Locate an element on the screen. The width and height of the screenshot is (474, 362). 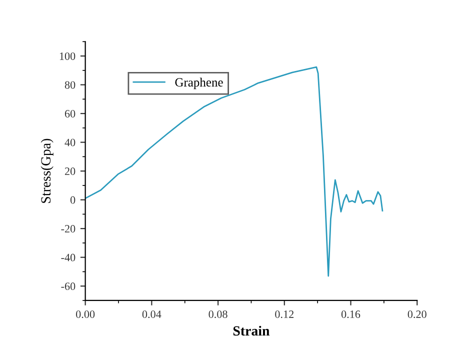
y-tick-label: 20 is located at coordinates (70, 172).